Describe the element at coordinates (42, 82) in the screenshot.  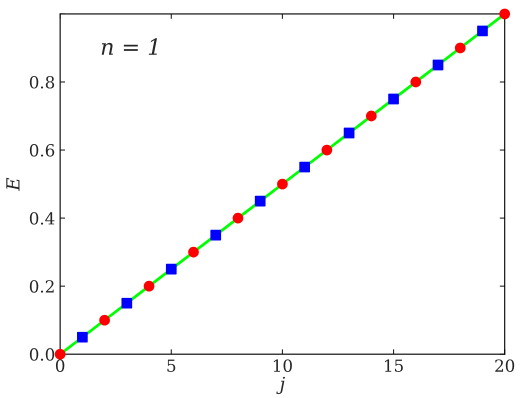
I see `y-tick-label: 0.8` at that location.